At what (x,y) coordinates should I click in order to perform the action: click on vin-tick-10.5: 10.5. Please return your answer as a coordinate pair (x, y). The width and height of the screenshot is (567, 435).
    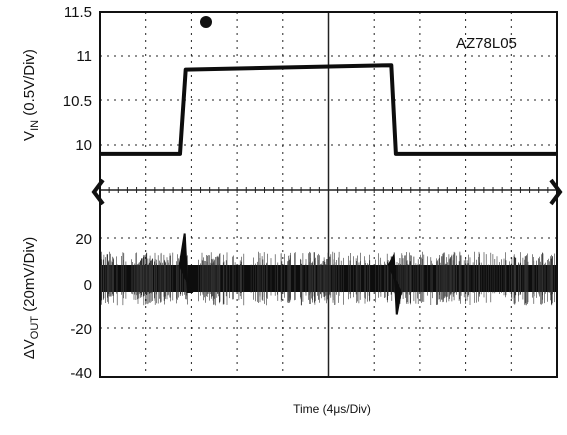
    Looking at the image, I should click on (77, 101).